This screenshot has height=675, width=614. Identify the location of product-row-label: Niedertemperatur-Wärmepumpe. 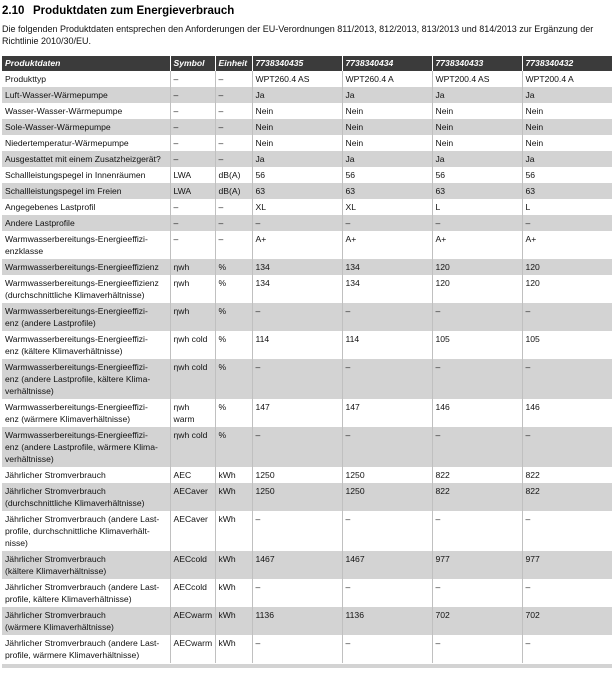
(67, 143).